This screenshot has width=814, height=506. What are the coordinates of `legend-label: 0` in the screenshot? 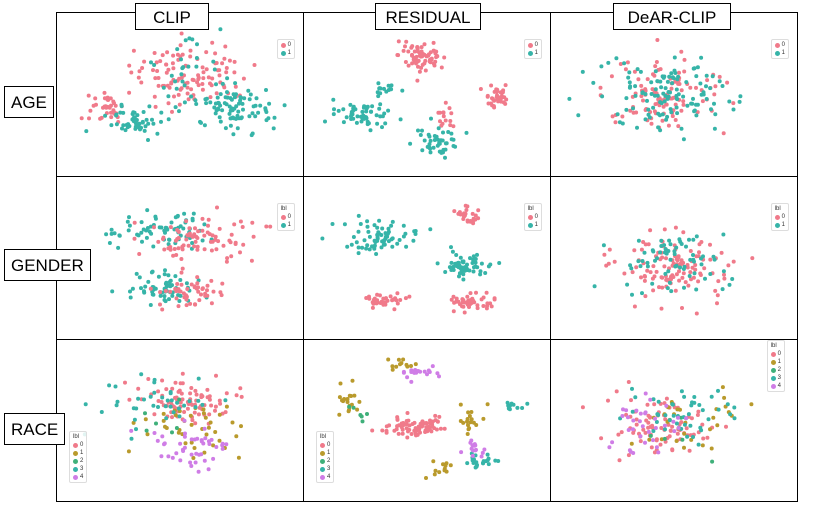 It's located at (783, 217).